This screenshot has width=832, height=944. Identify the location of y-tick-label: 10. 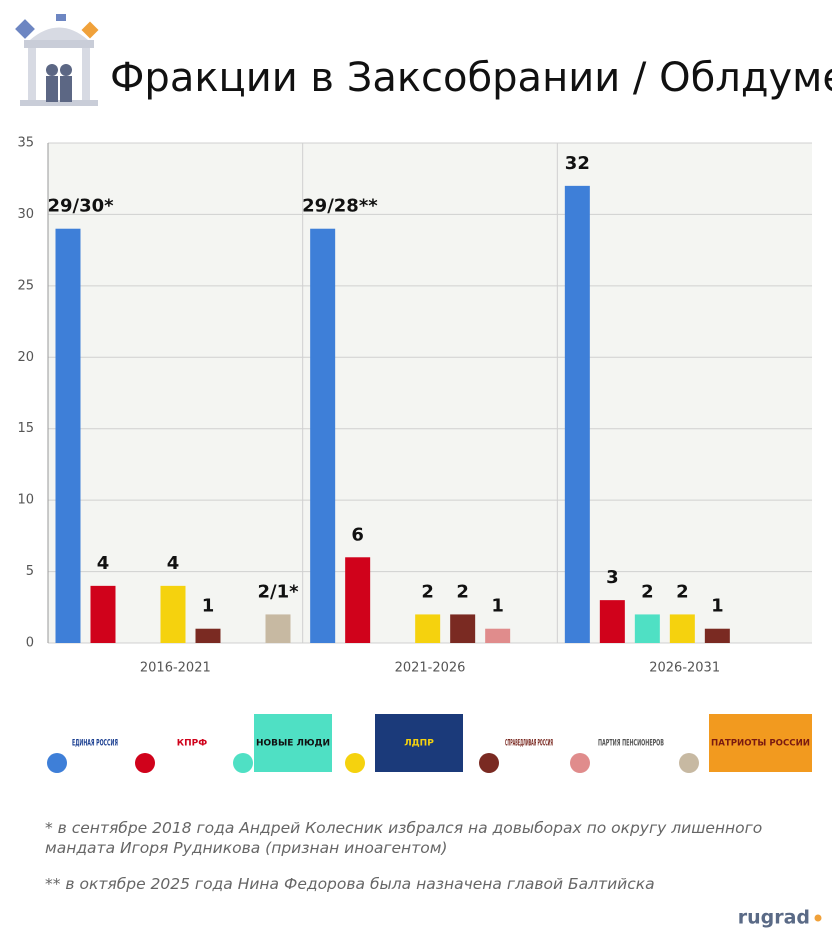
(25, 500).